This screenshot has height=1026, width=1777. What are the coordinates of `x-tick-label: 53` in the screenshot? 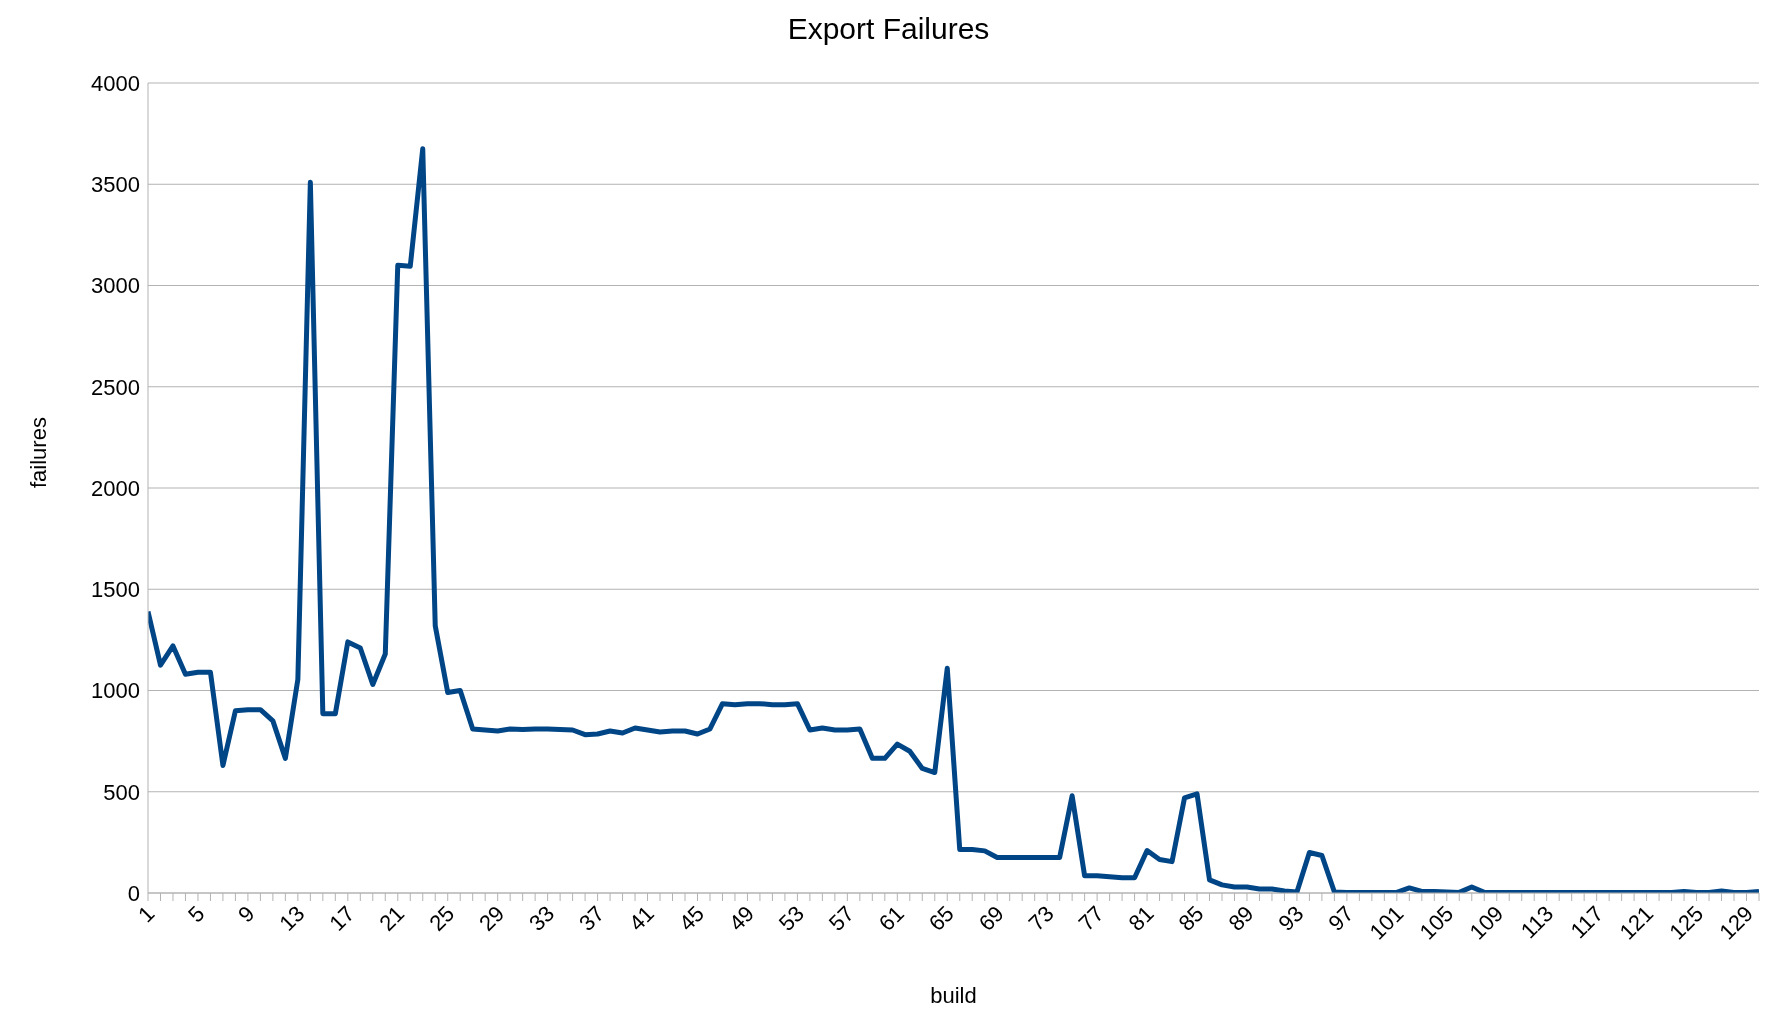 It's located at (791, 918).